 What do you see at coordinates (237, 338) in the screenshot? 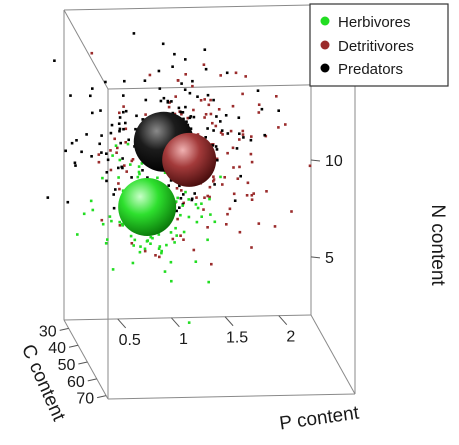
I see `p-axis-tick-label: 1.5` at bounding box center [237, 338].